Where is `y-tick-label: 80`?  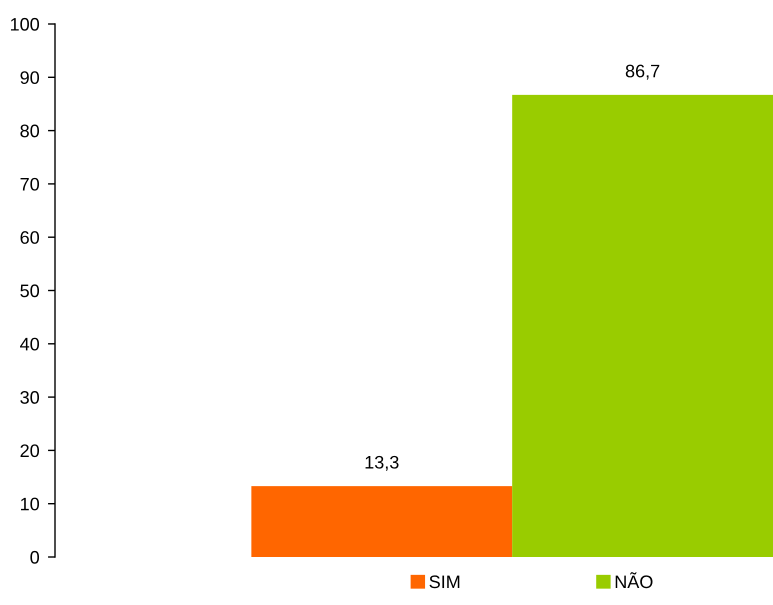
y-tick-label: 80 is located at coordinates (30, 131).